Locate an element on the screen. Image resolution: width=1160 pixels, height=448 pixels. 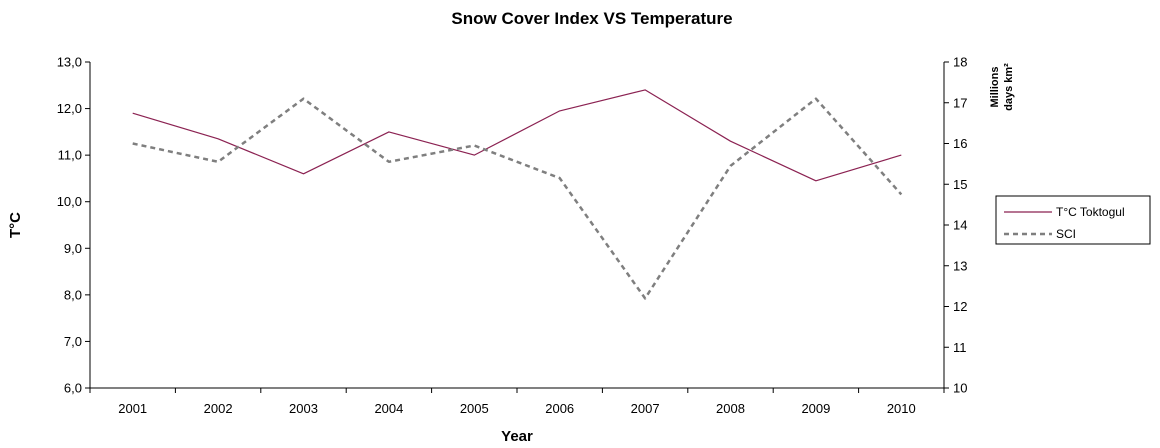
y-tick-label: 9,0 is located at coordinates (73, 248).